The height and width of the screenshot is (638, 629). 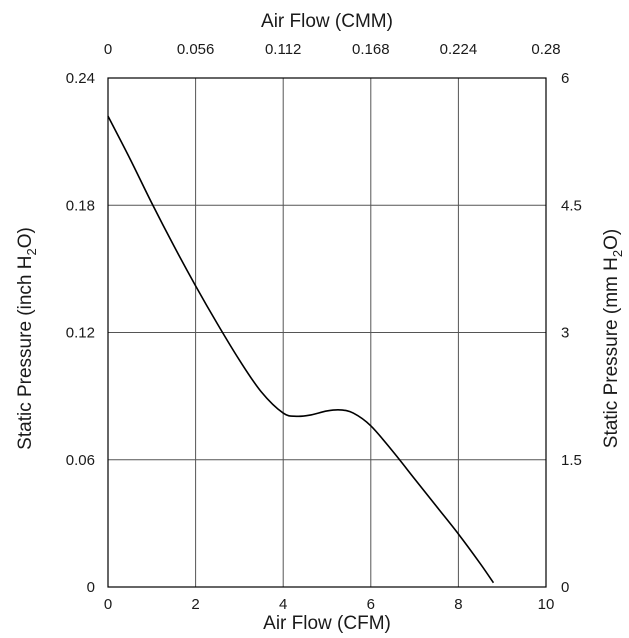 I want to click on x-tick-label: 10, so click(x=546, y=604).